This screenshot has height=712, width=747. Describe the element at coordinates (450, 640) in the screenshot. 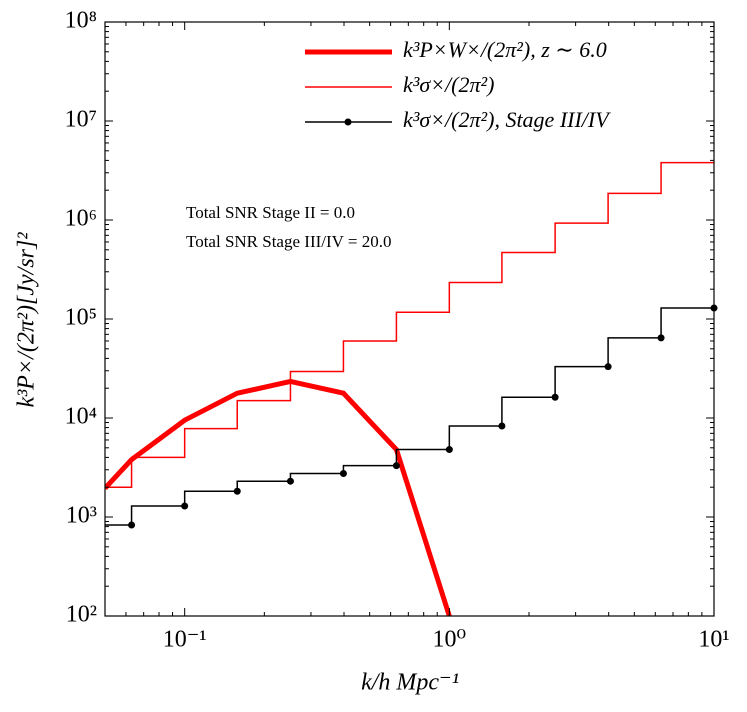

I see `x-tick-label: 10⁰` at that location.